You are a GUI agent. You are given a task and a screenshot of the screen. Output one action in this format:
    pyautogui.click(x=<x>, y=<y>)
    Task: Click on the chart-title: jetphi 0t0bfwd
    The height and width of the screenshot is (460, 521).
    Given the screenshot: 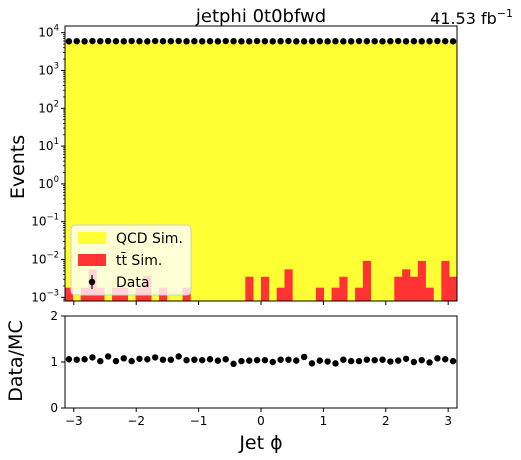 What is the action you would take?
    pyautogui.click(x=260, y=16)
    